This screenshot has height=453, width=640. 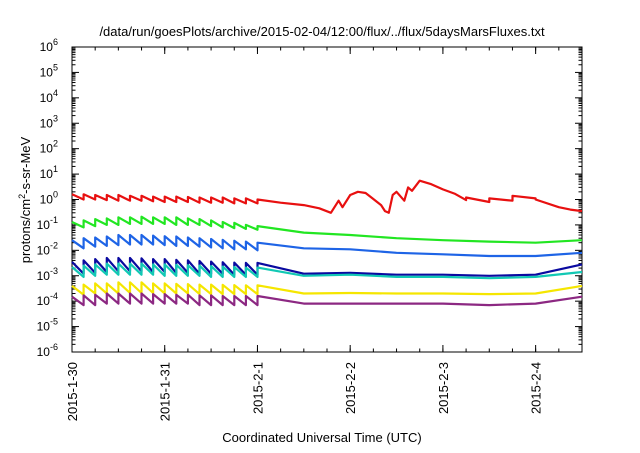 What do you see at coordinates (25, 231) in the screenshot?
I see `y-axis-label-base: protons/cm` at bounding box center [25, 231].